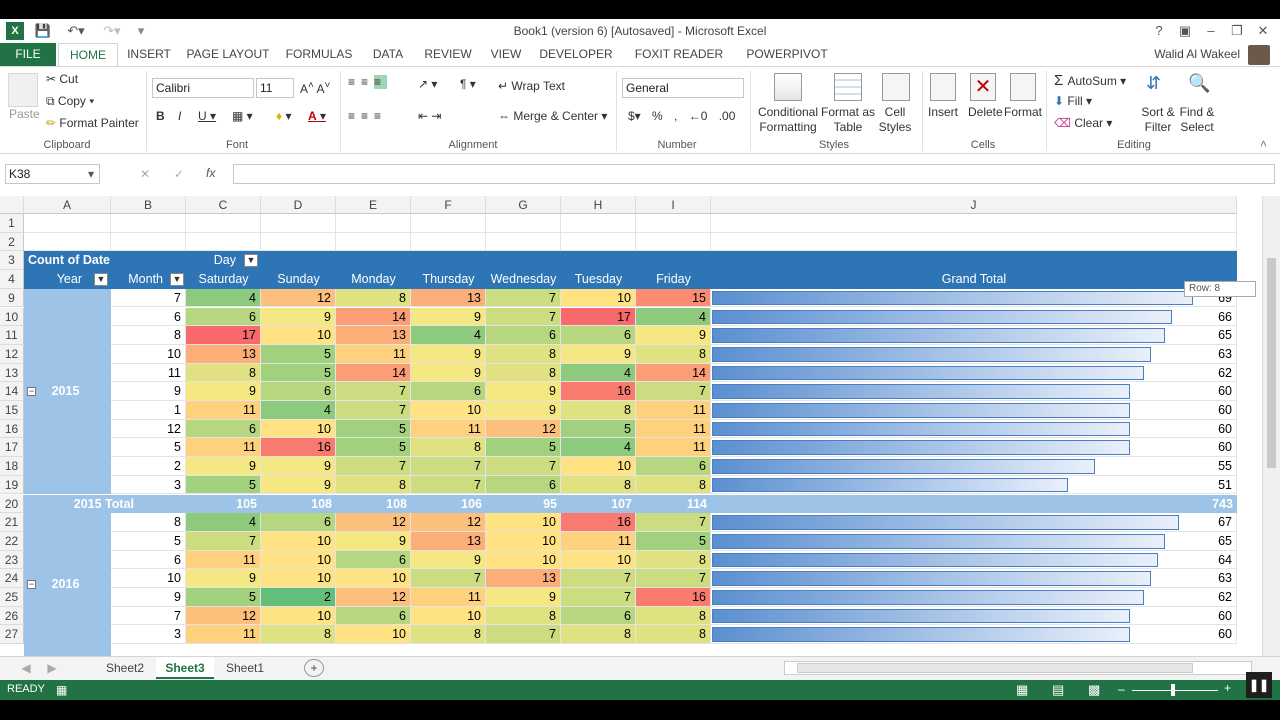 This screenshot has width=1280, height=720. I want to click on format-cells-icon, so click(1023, 87).